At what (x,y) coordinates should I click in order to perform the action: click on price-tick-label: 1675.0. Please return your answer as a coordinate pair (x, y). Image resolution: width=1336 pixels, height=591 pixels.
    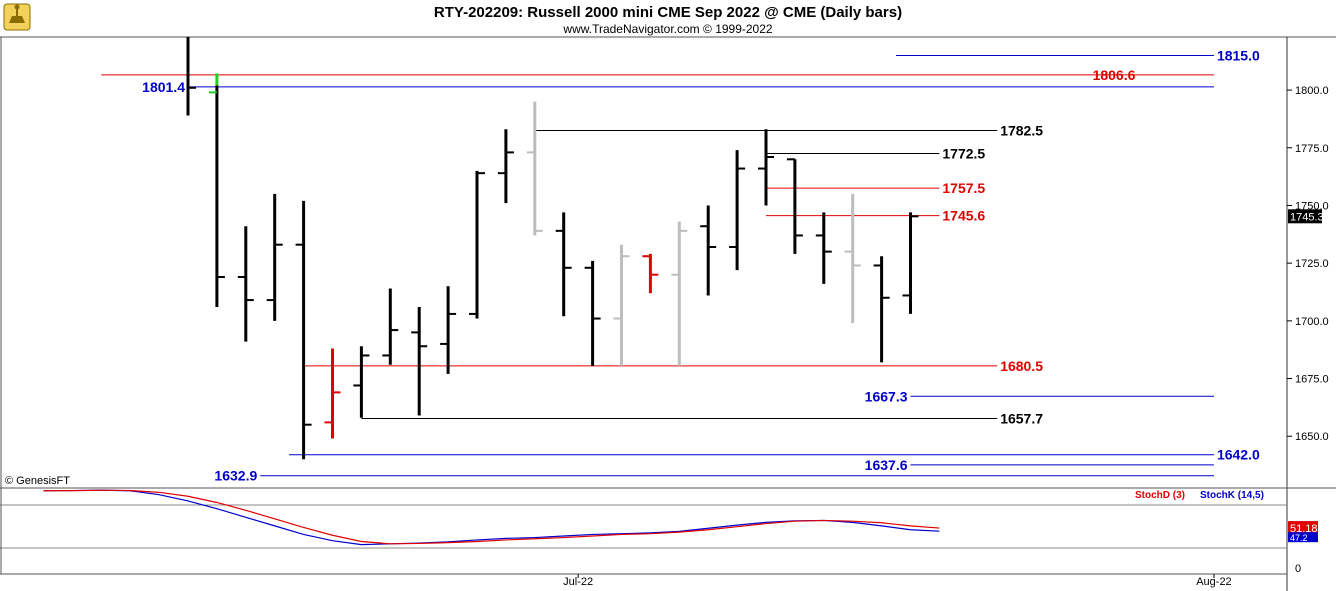
    Looking at the image, I should click on (1312, 380).